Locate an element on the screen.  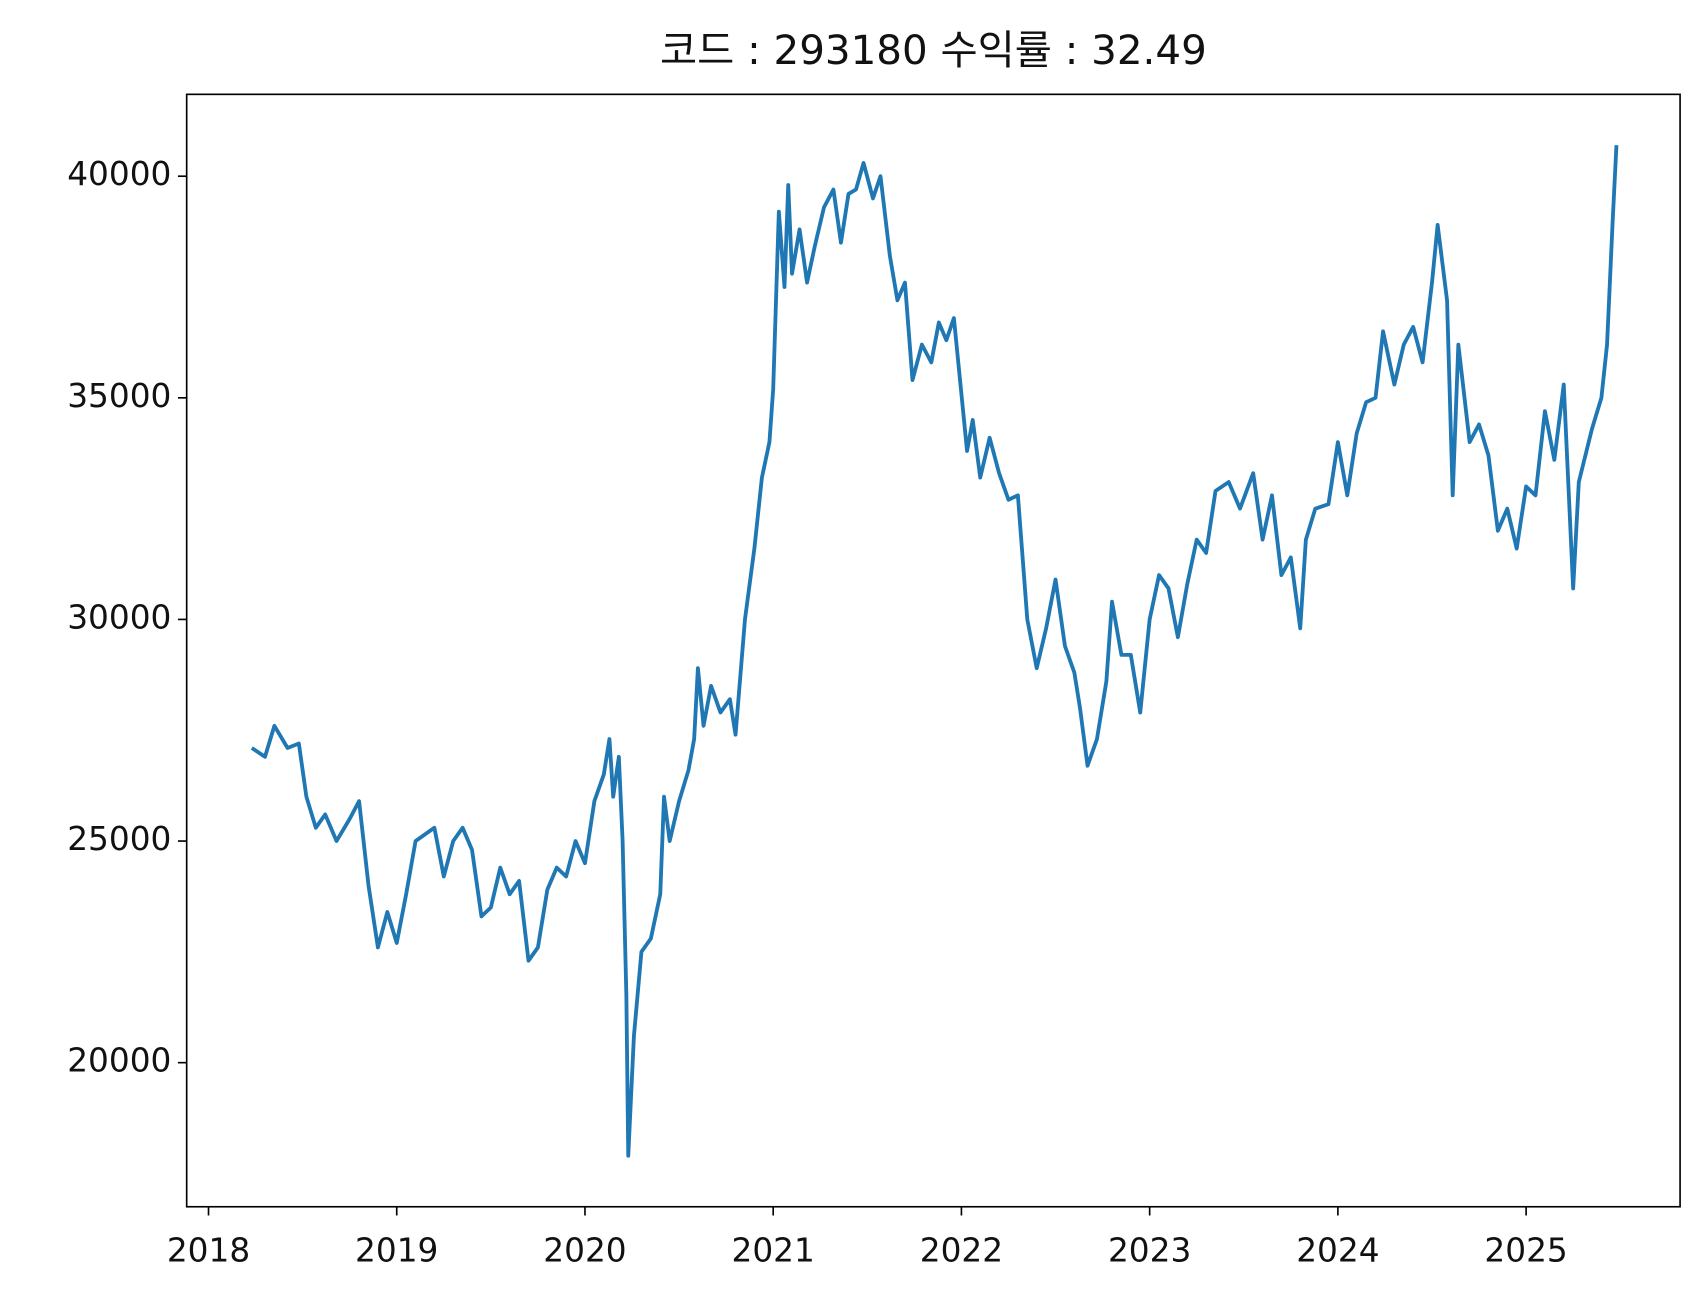
x-tick-label: 2019 is located at coordinates (396, 1251).